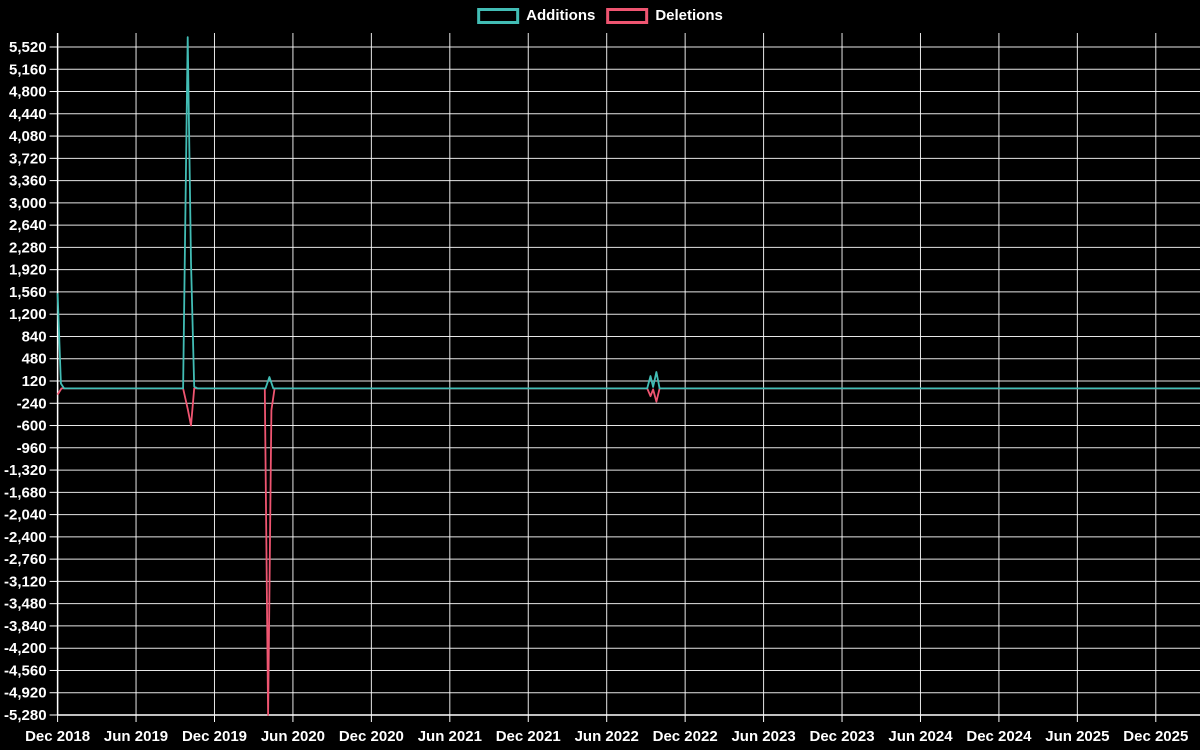  I want to click on y-tick-label: -2,040, so click(25, 515).